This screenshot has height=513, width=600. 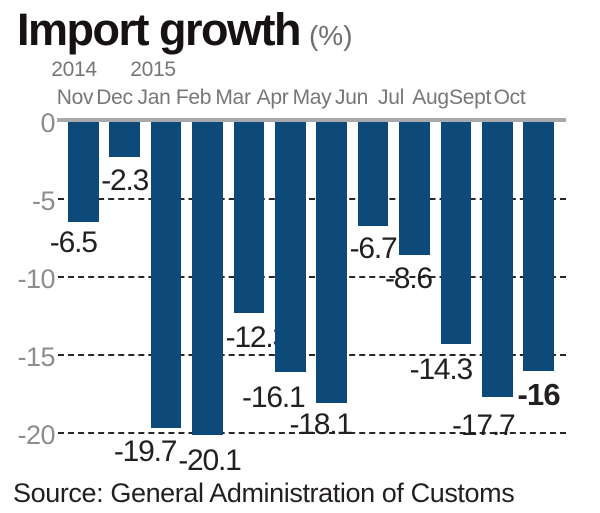 What do you see at coordinates (272, 97) in the screenshot?
I see `x-axis-label-apr: Apr` at bounding box center [272, 97].